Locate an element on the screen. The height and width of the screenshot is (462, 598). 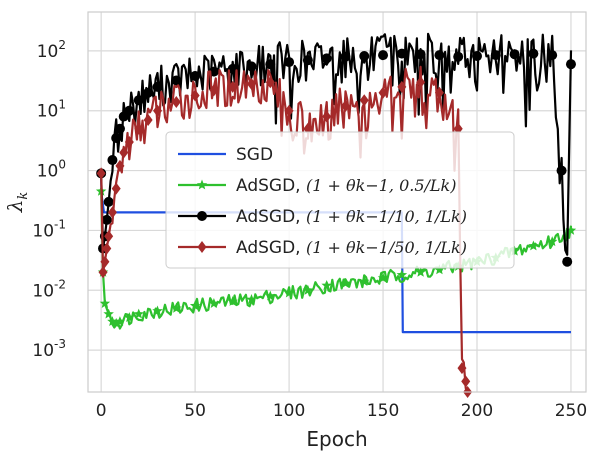
y-tick-label: 10⁰ is located at coordinates (51, 170).